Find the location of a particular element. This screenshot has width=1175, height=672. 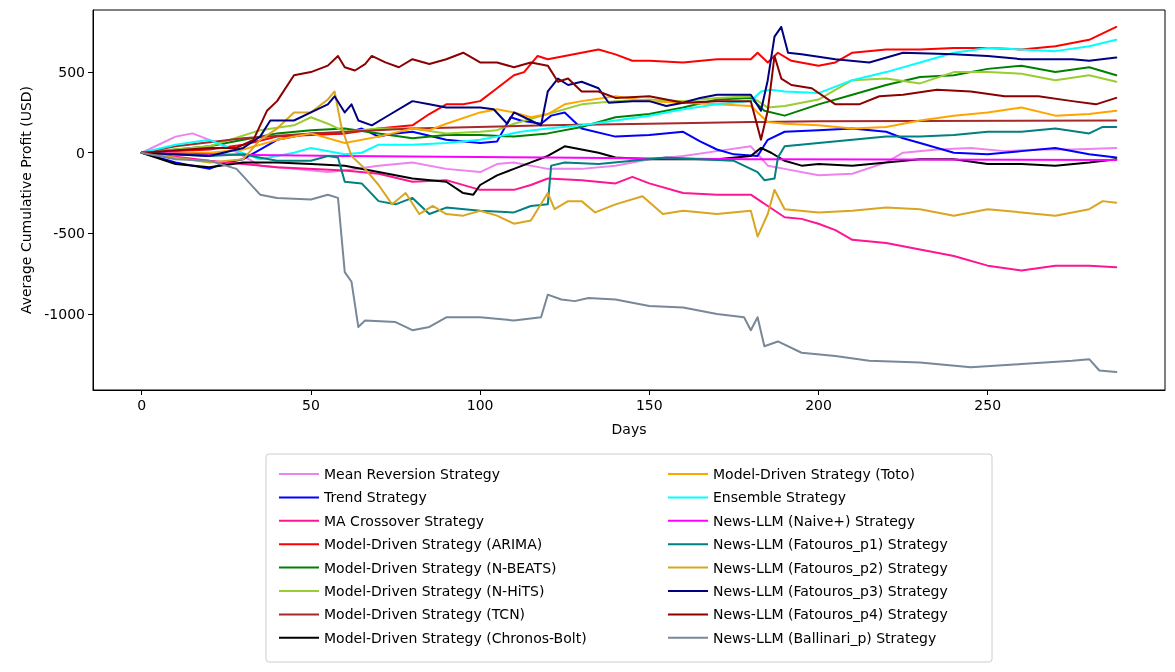

legend-label: Model-Driven Strategy (Chronos-Bolt) is located at coordinates (455, 637).